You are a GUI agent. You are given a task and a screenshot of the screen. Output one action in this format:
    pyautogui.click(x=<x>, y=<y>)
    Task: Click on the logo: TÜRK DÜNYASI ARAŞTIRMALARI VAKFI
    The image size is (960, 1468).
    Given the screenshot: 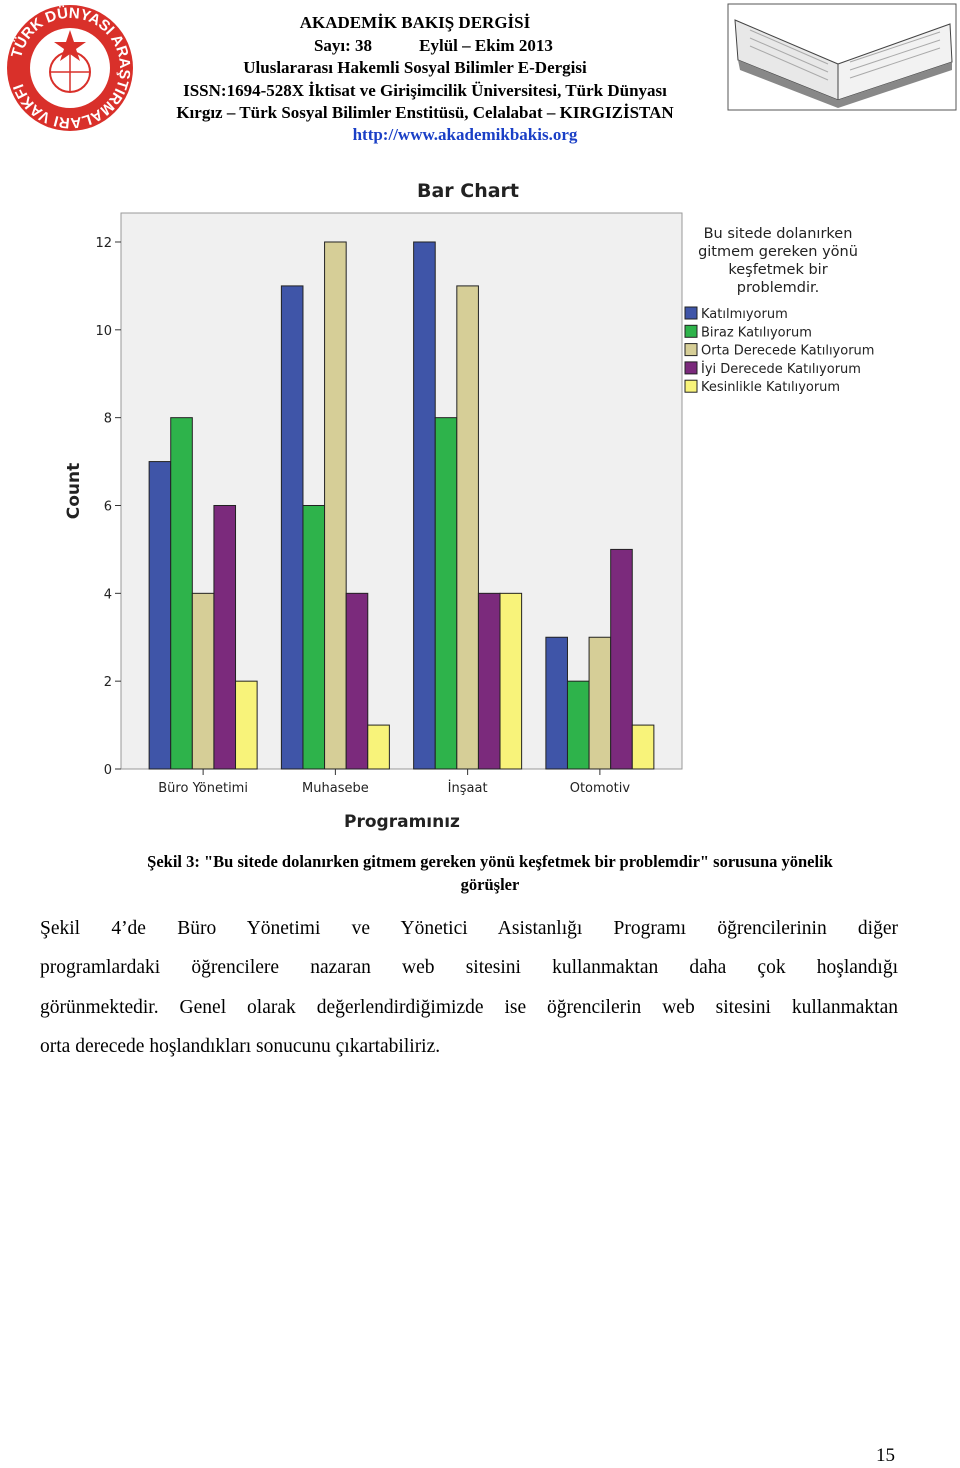 What is the action you would take?
    pyautogui.click(x=70, y=68)
    